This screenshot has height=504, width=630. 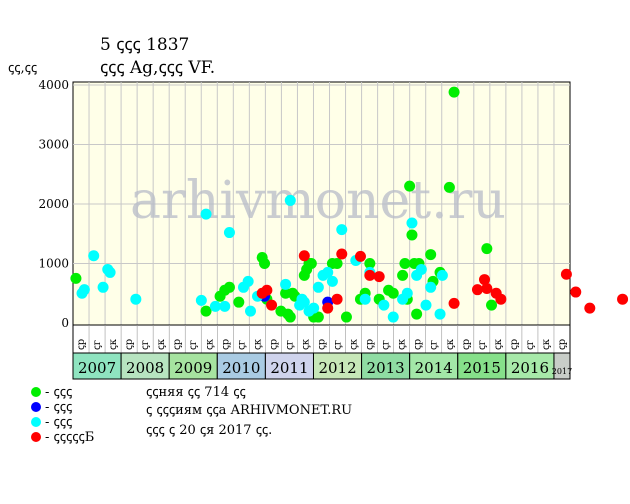 I want to click on note-source: ꞔ ꞔꞔꞔиям ꞔꞔа ARHIVMONET.RU, so click(x=249, y=410).